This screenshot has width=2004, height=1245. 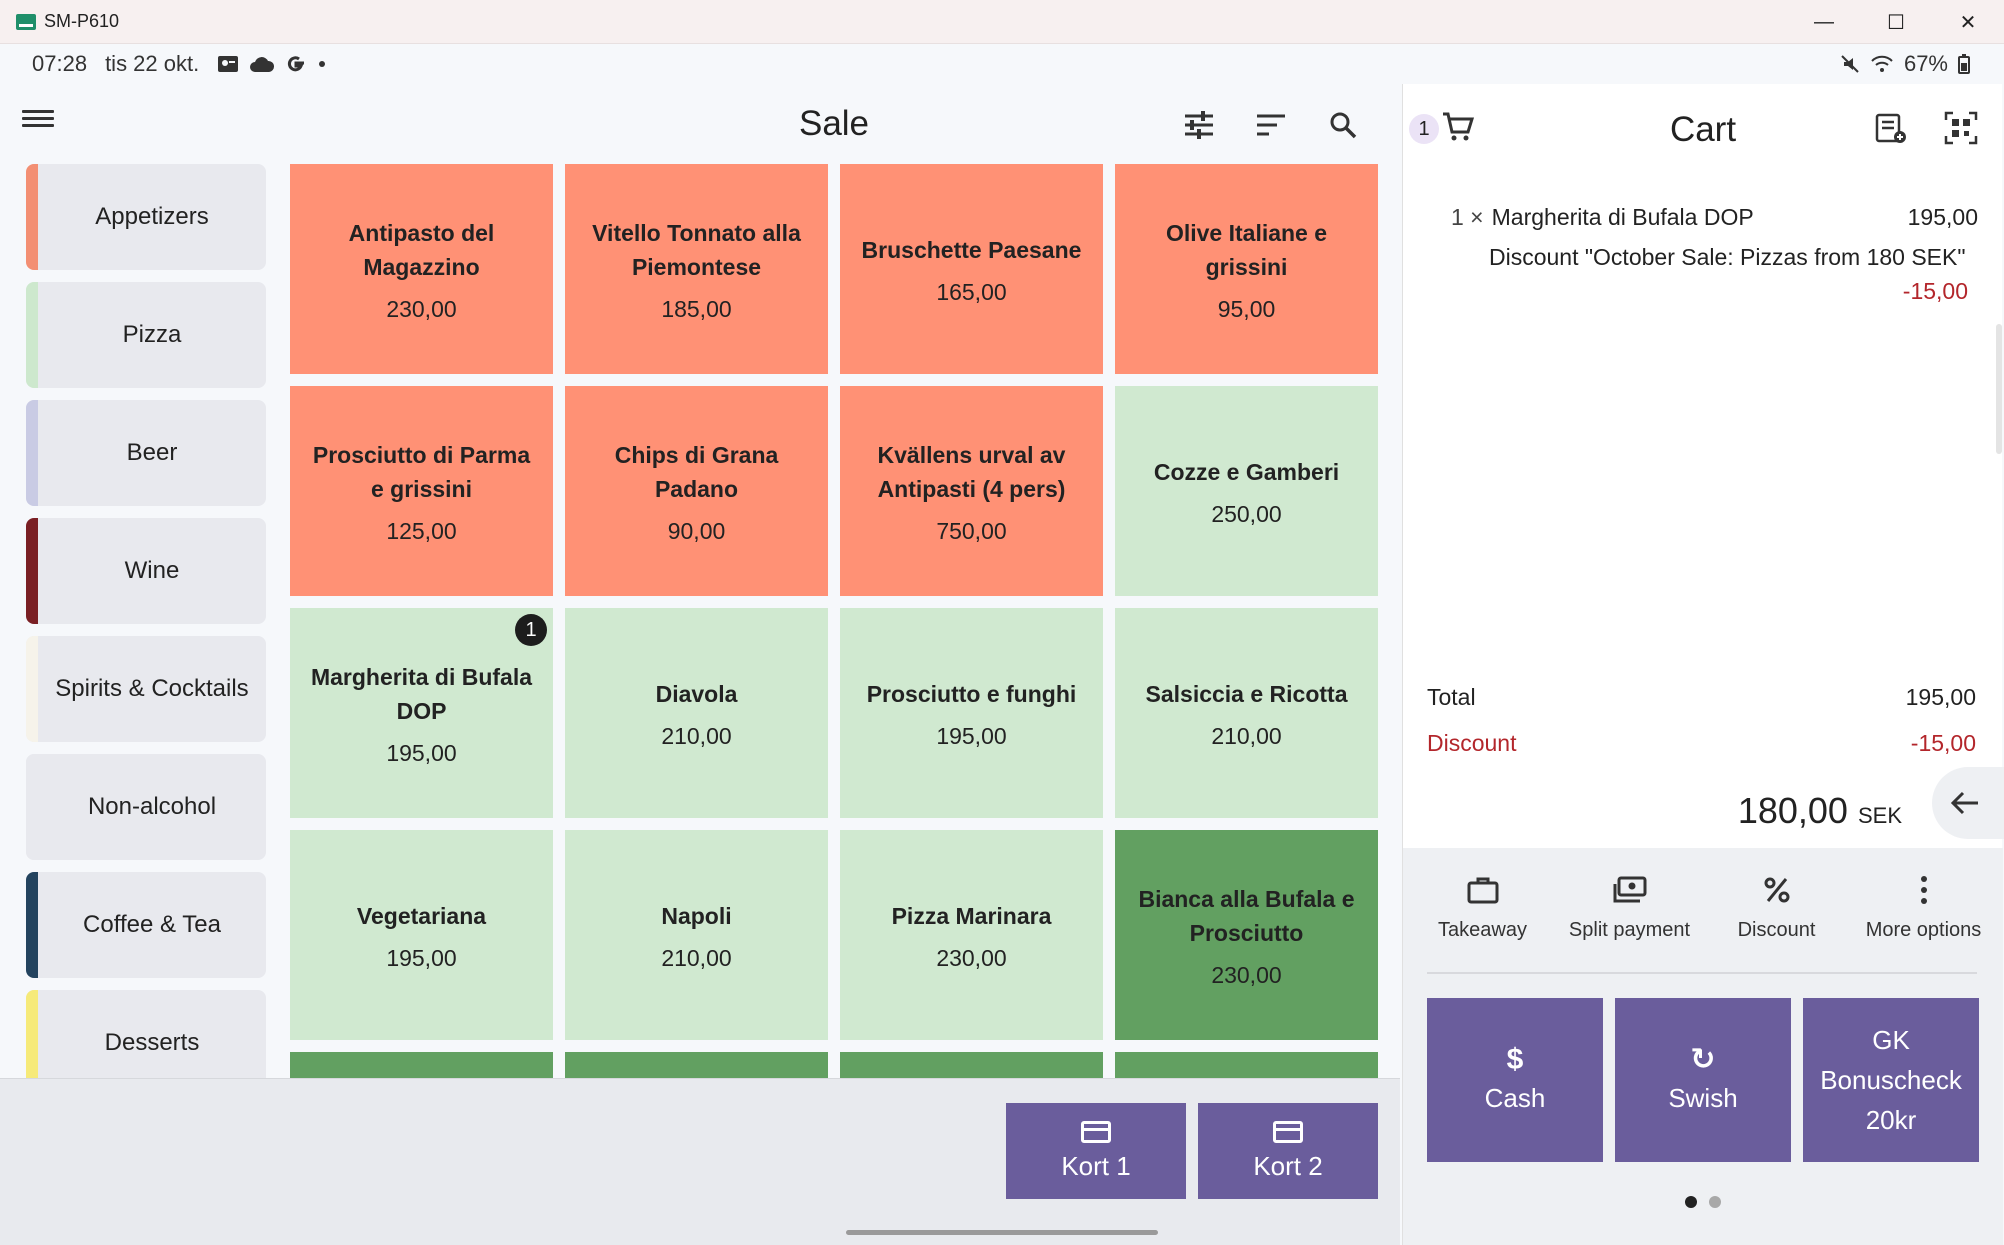 I want to click on divider, so click(x=1702, y=973).